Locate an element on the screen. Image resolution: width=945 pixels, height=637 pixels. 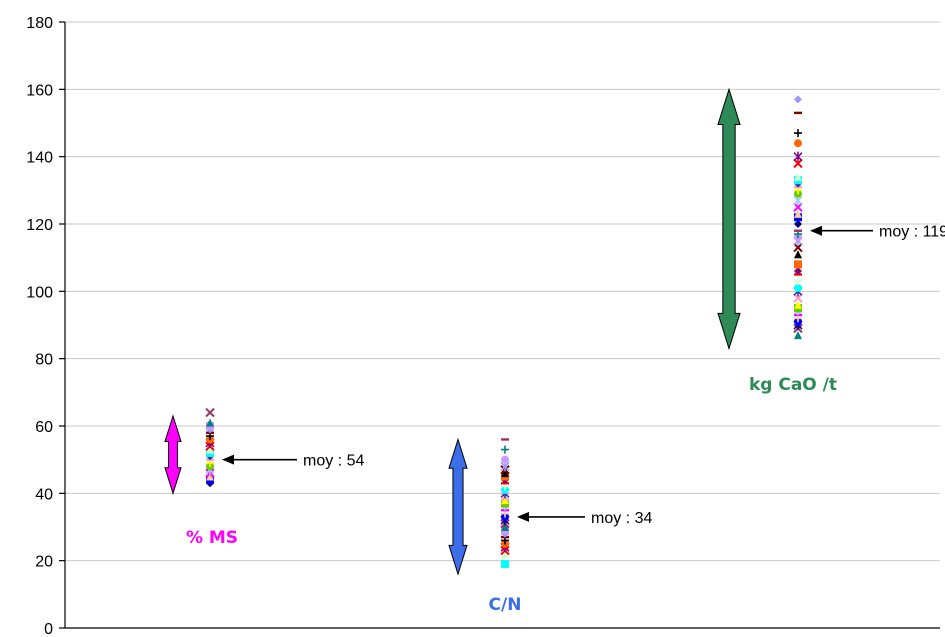
category-label: kg CaO /t is located at coordinates (793, 385).